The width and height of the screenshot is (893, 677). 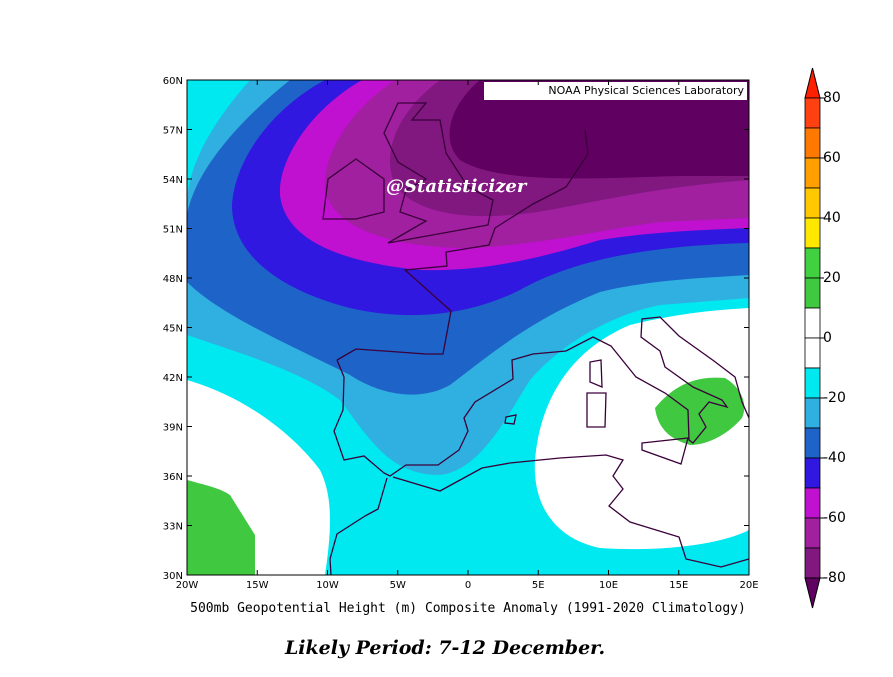 What do you see at coordinates (641, 429) in the screenshot?
I see `band-white-east` at bounding box center [641, 429].